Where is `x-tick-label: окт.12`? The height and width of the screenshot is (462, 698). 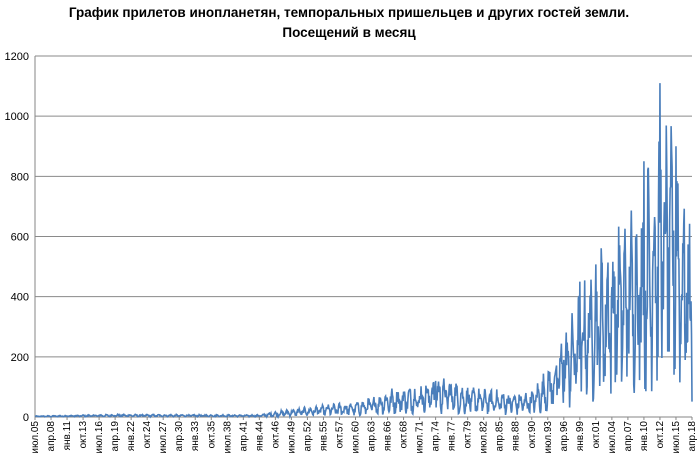
x-tick-label: окт.12 is located at coordinates (660, 435).